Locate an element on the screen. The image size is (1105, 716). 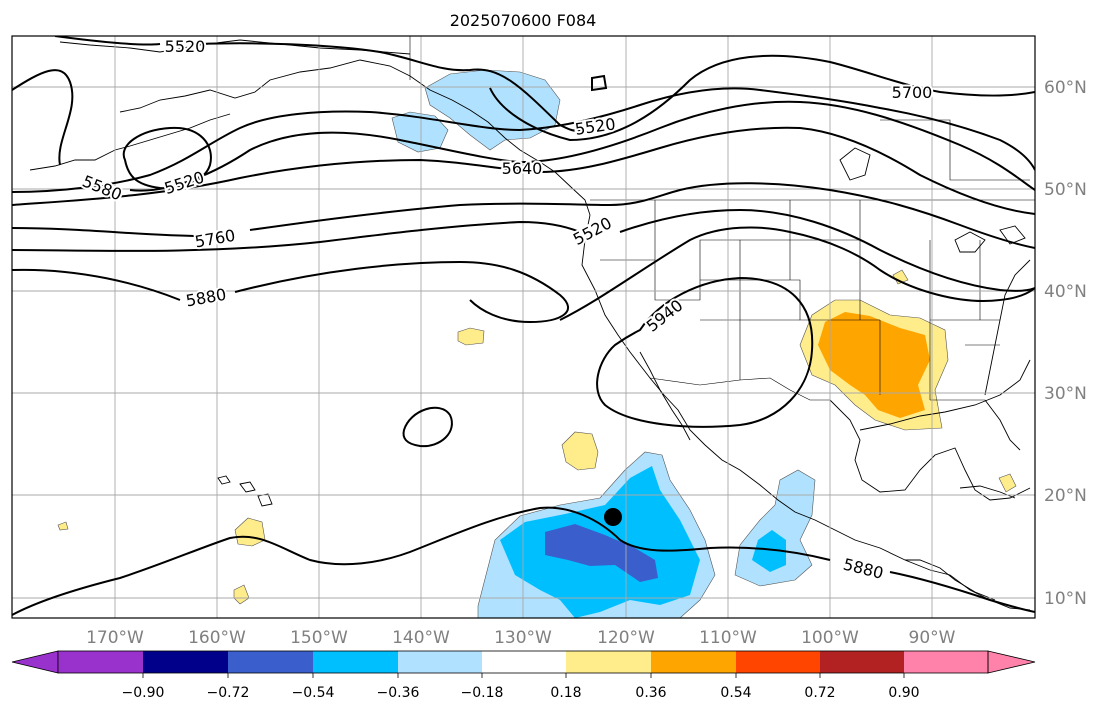
storm-center-marker is located at coordinates (613, 517).